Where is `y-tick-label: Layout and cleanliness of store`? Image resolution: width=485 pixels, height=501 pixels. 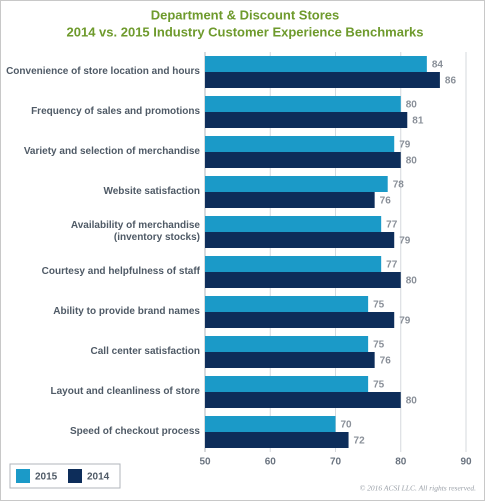
y-tick-label: Layout and cleanliness of store is located at coordinates (125, 391).